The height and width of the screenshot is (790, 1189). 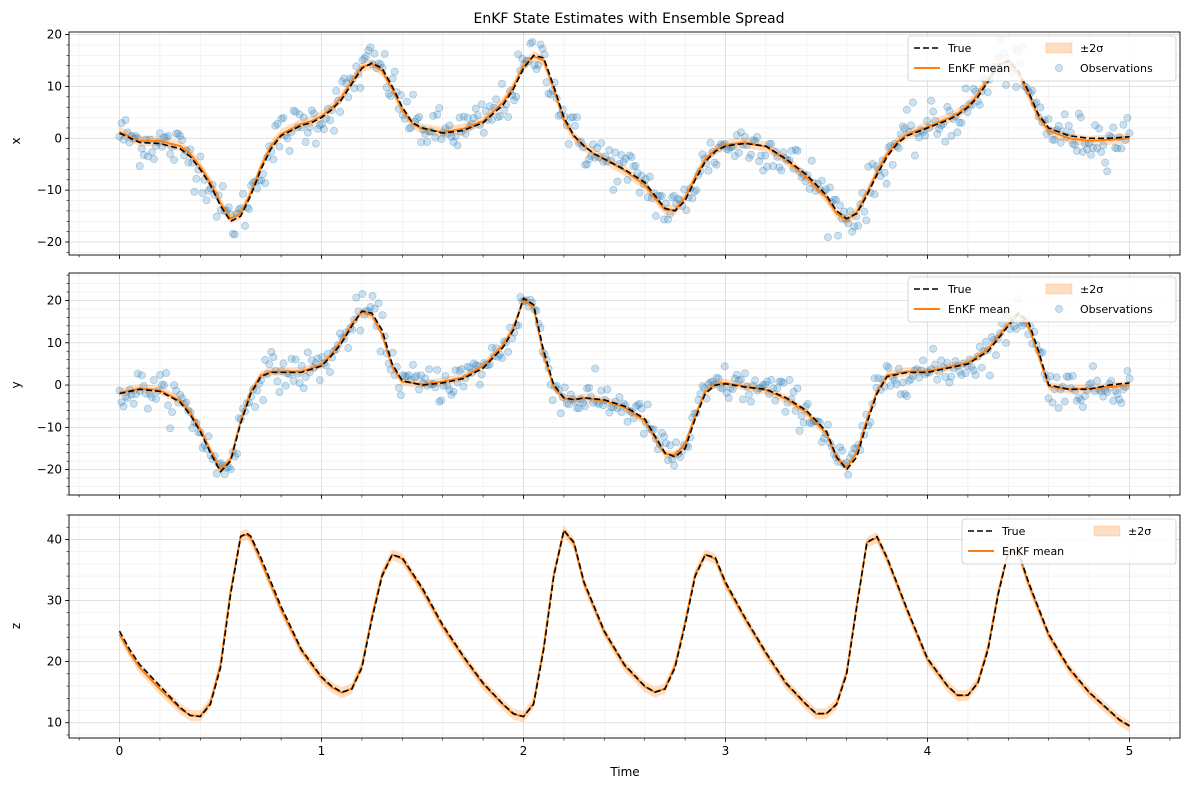 What do you see at coordinates (1091, 289) in the screenshot?
I see `legend-band-label: ±2σ` at bounding box center [1091, 289].